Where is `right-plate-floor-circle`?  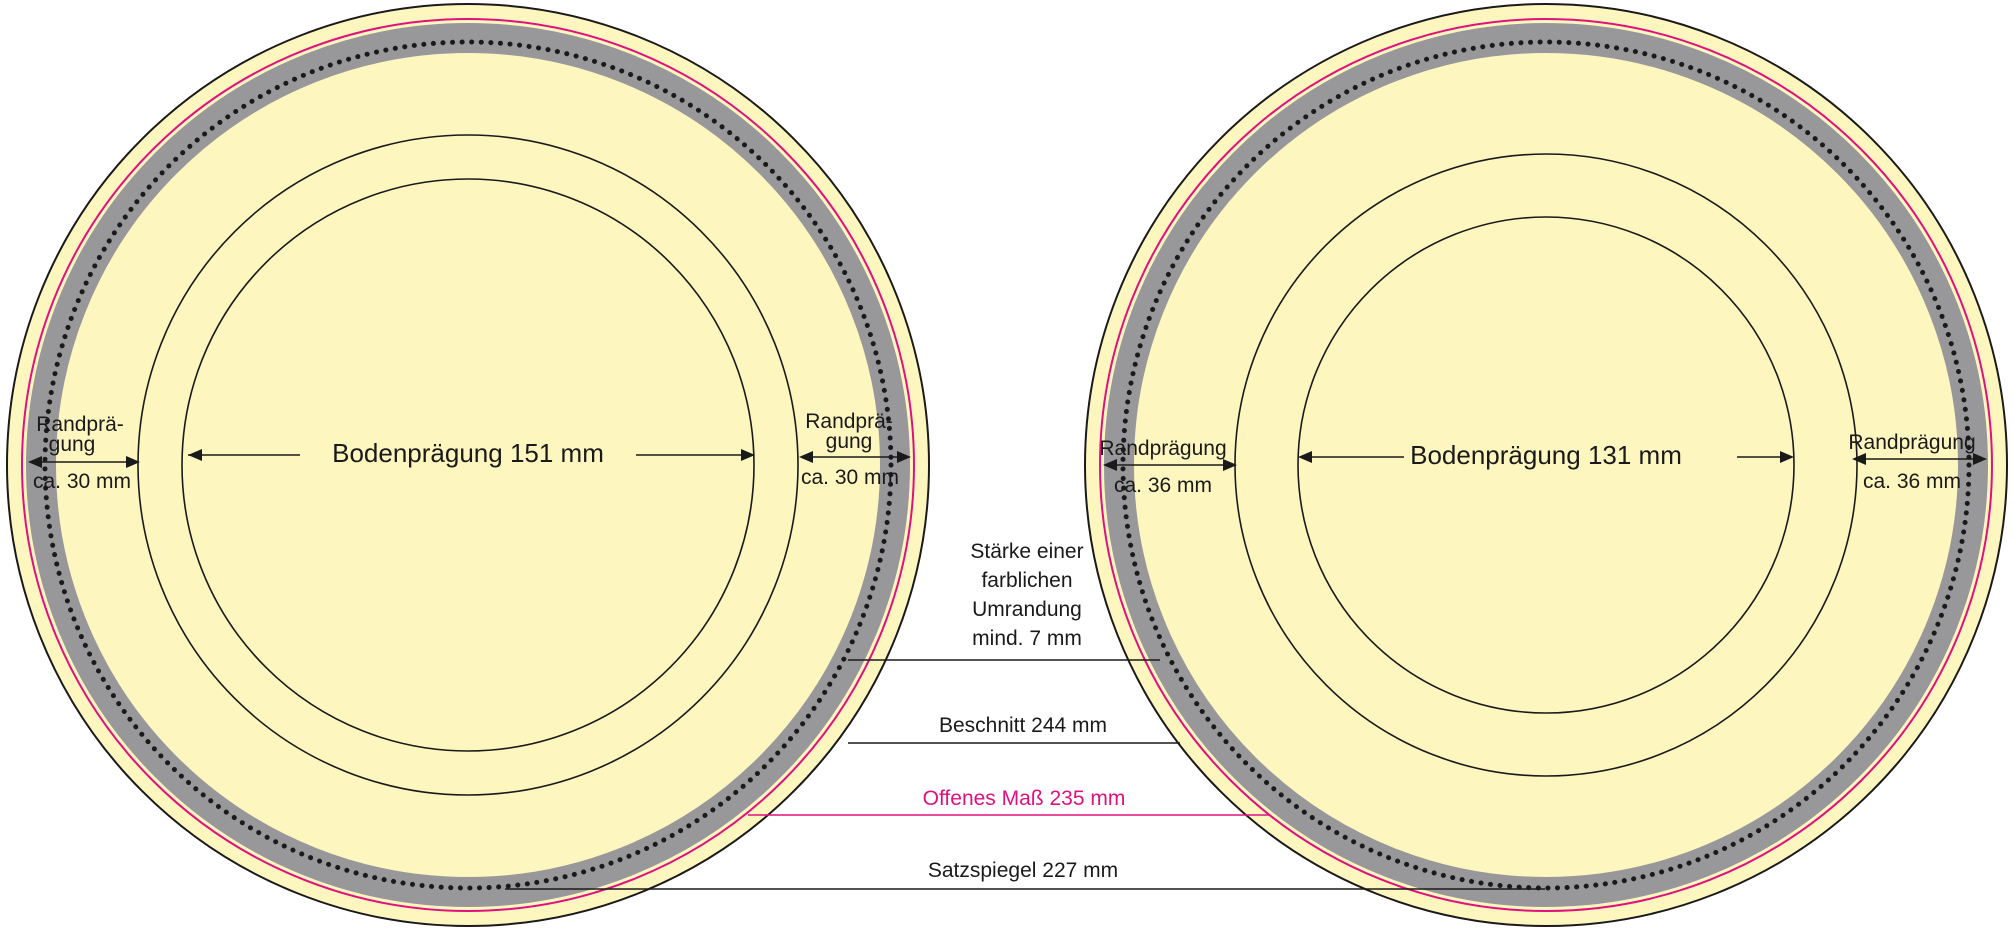 right-plate-floor-circle is located at coordinates (1546, 465).